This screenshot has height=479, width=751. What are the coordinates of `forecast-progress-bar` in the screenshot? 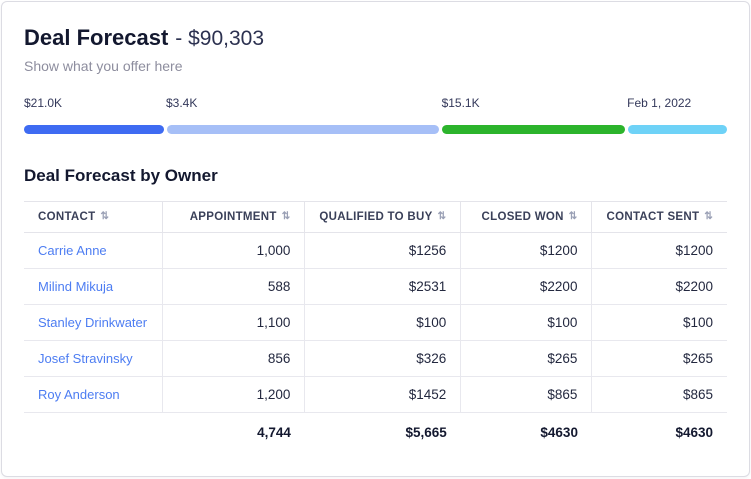 It's located at (375, 129).